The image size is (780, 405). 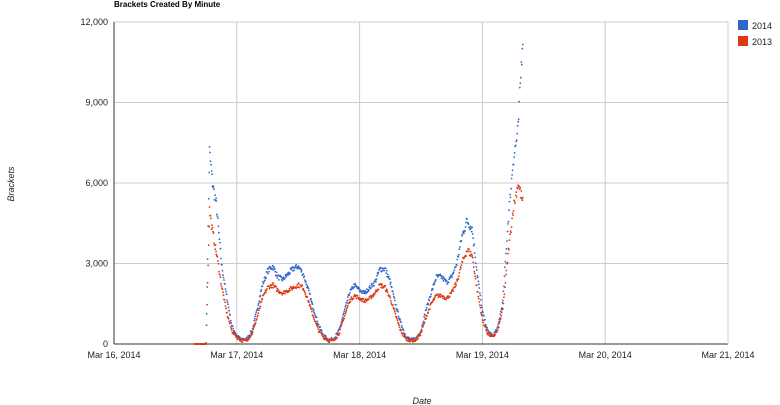 What do you see at coordinates (762, 42) in the screenshot?
I see `legend-label-2013: 2013` at bounding box center [762, 42].